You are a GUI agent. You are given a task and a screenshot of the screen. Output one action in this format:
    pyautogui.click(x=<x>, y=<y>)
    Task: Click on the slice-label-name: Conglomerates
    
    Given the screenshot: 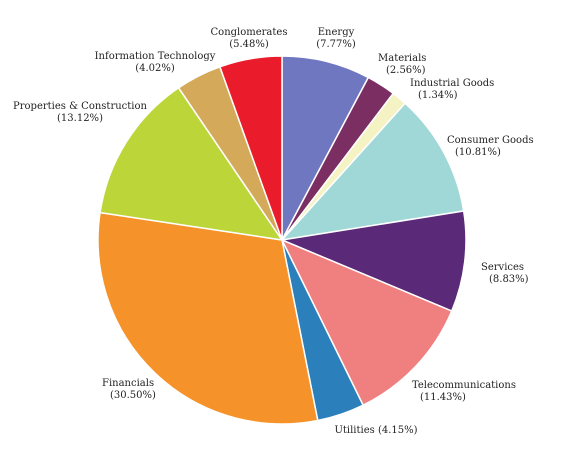 What is the action you would take?
    pyautogui.click(x=249, y=32)
    